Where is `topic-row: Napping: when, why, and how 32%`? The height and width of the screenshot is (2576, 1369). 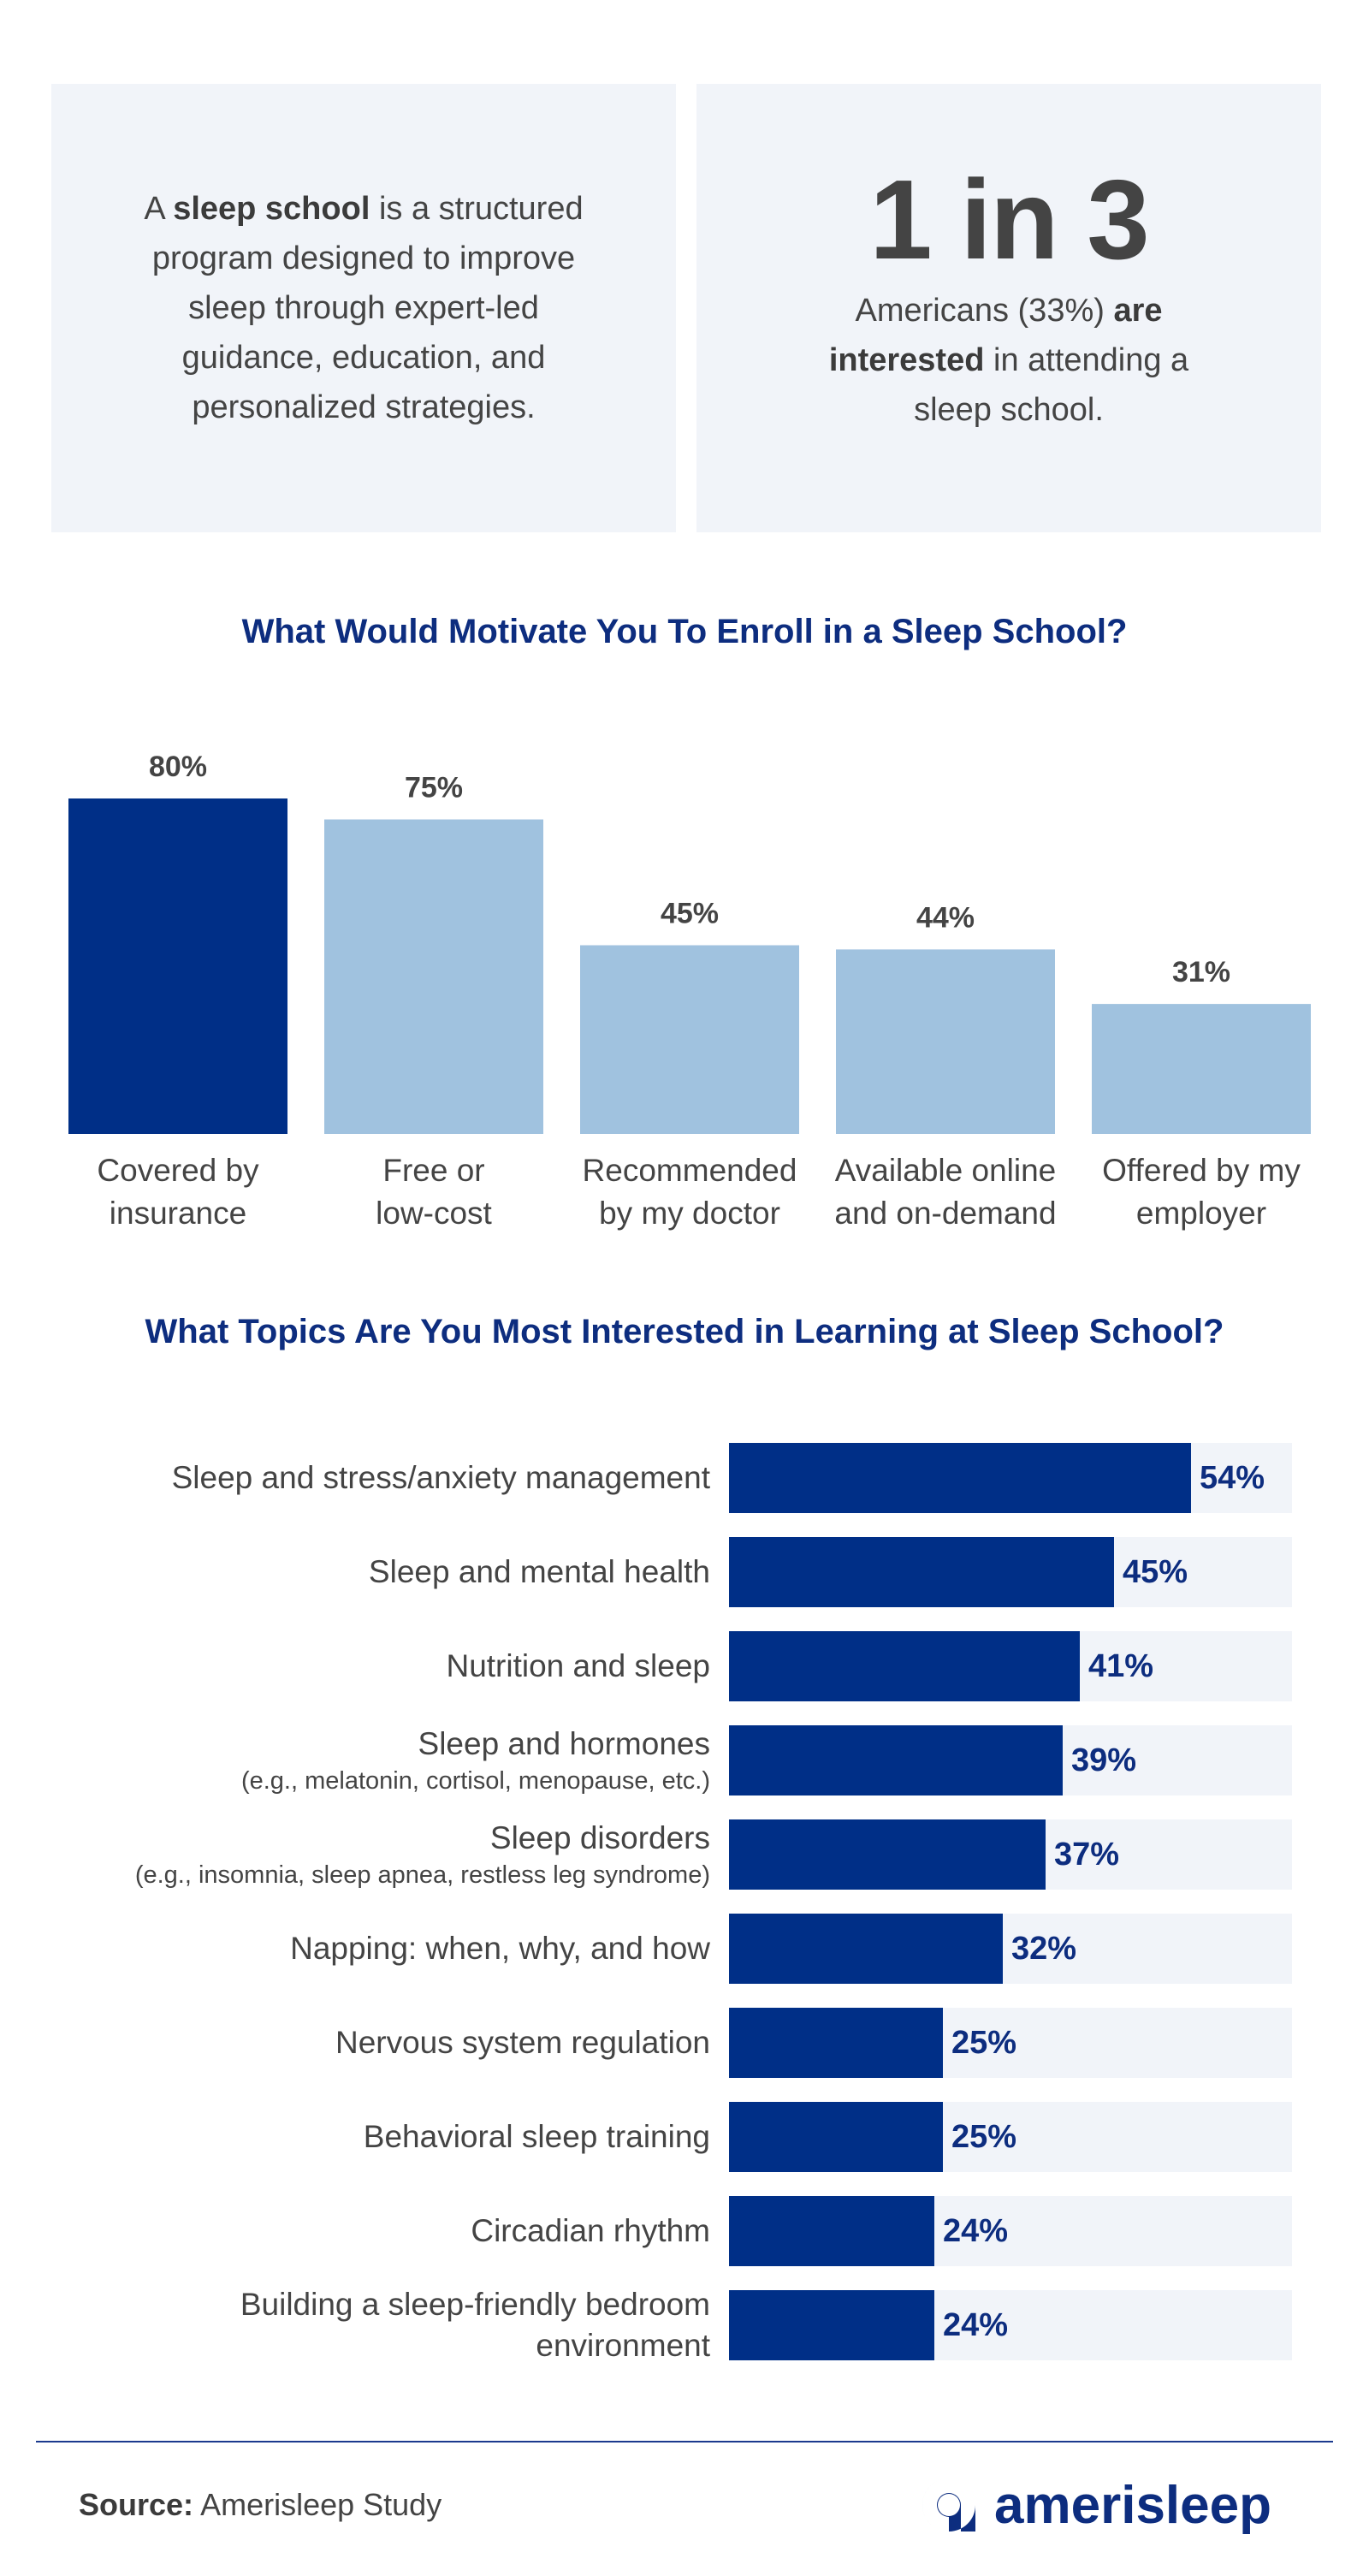 topic-row: Napping: when, why, and how 32% is located at coordinates (684, 1949).